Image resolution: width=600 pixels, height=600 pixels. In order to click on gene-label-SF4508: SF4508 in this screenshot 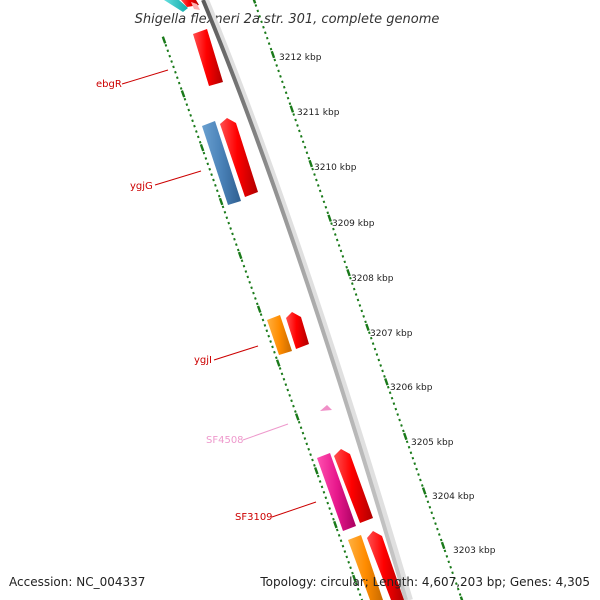, I will do `click(225, 440)`.